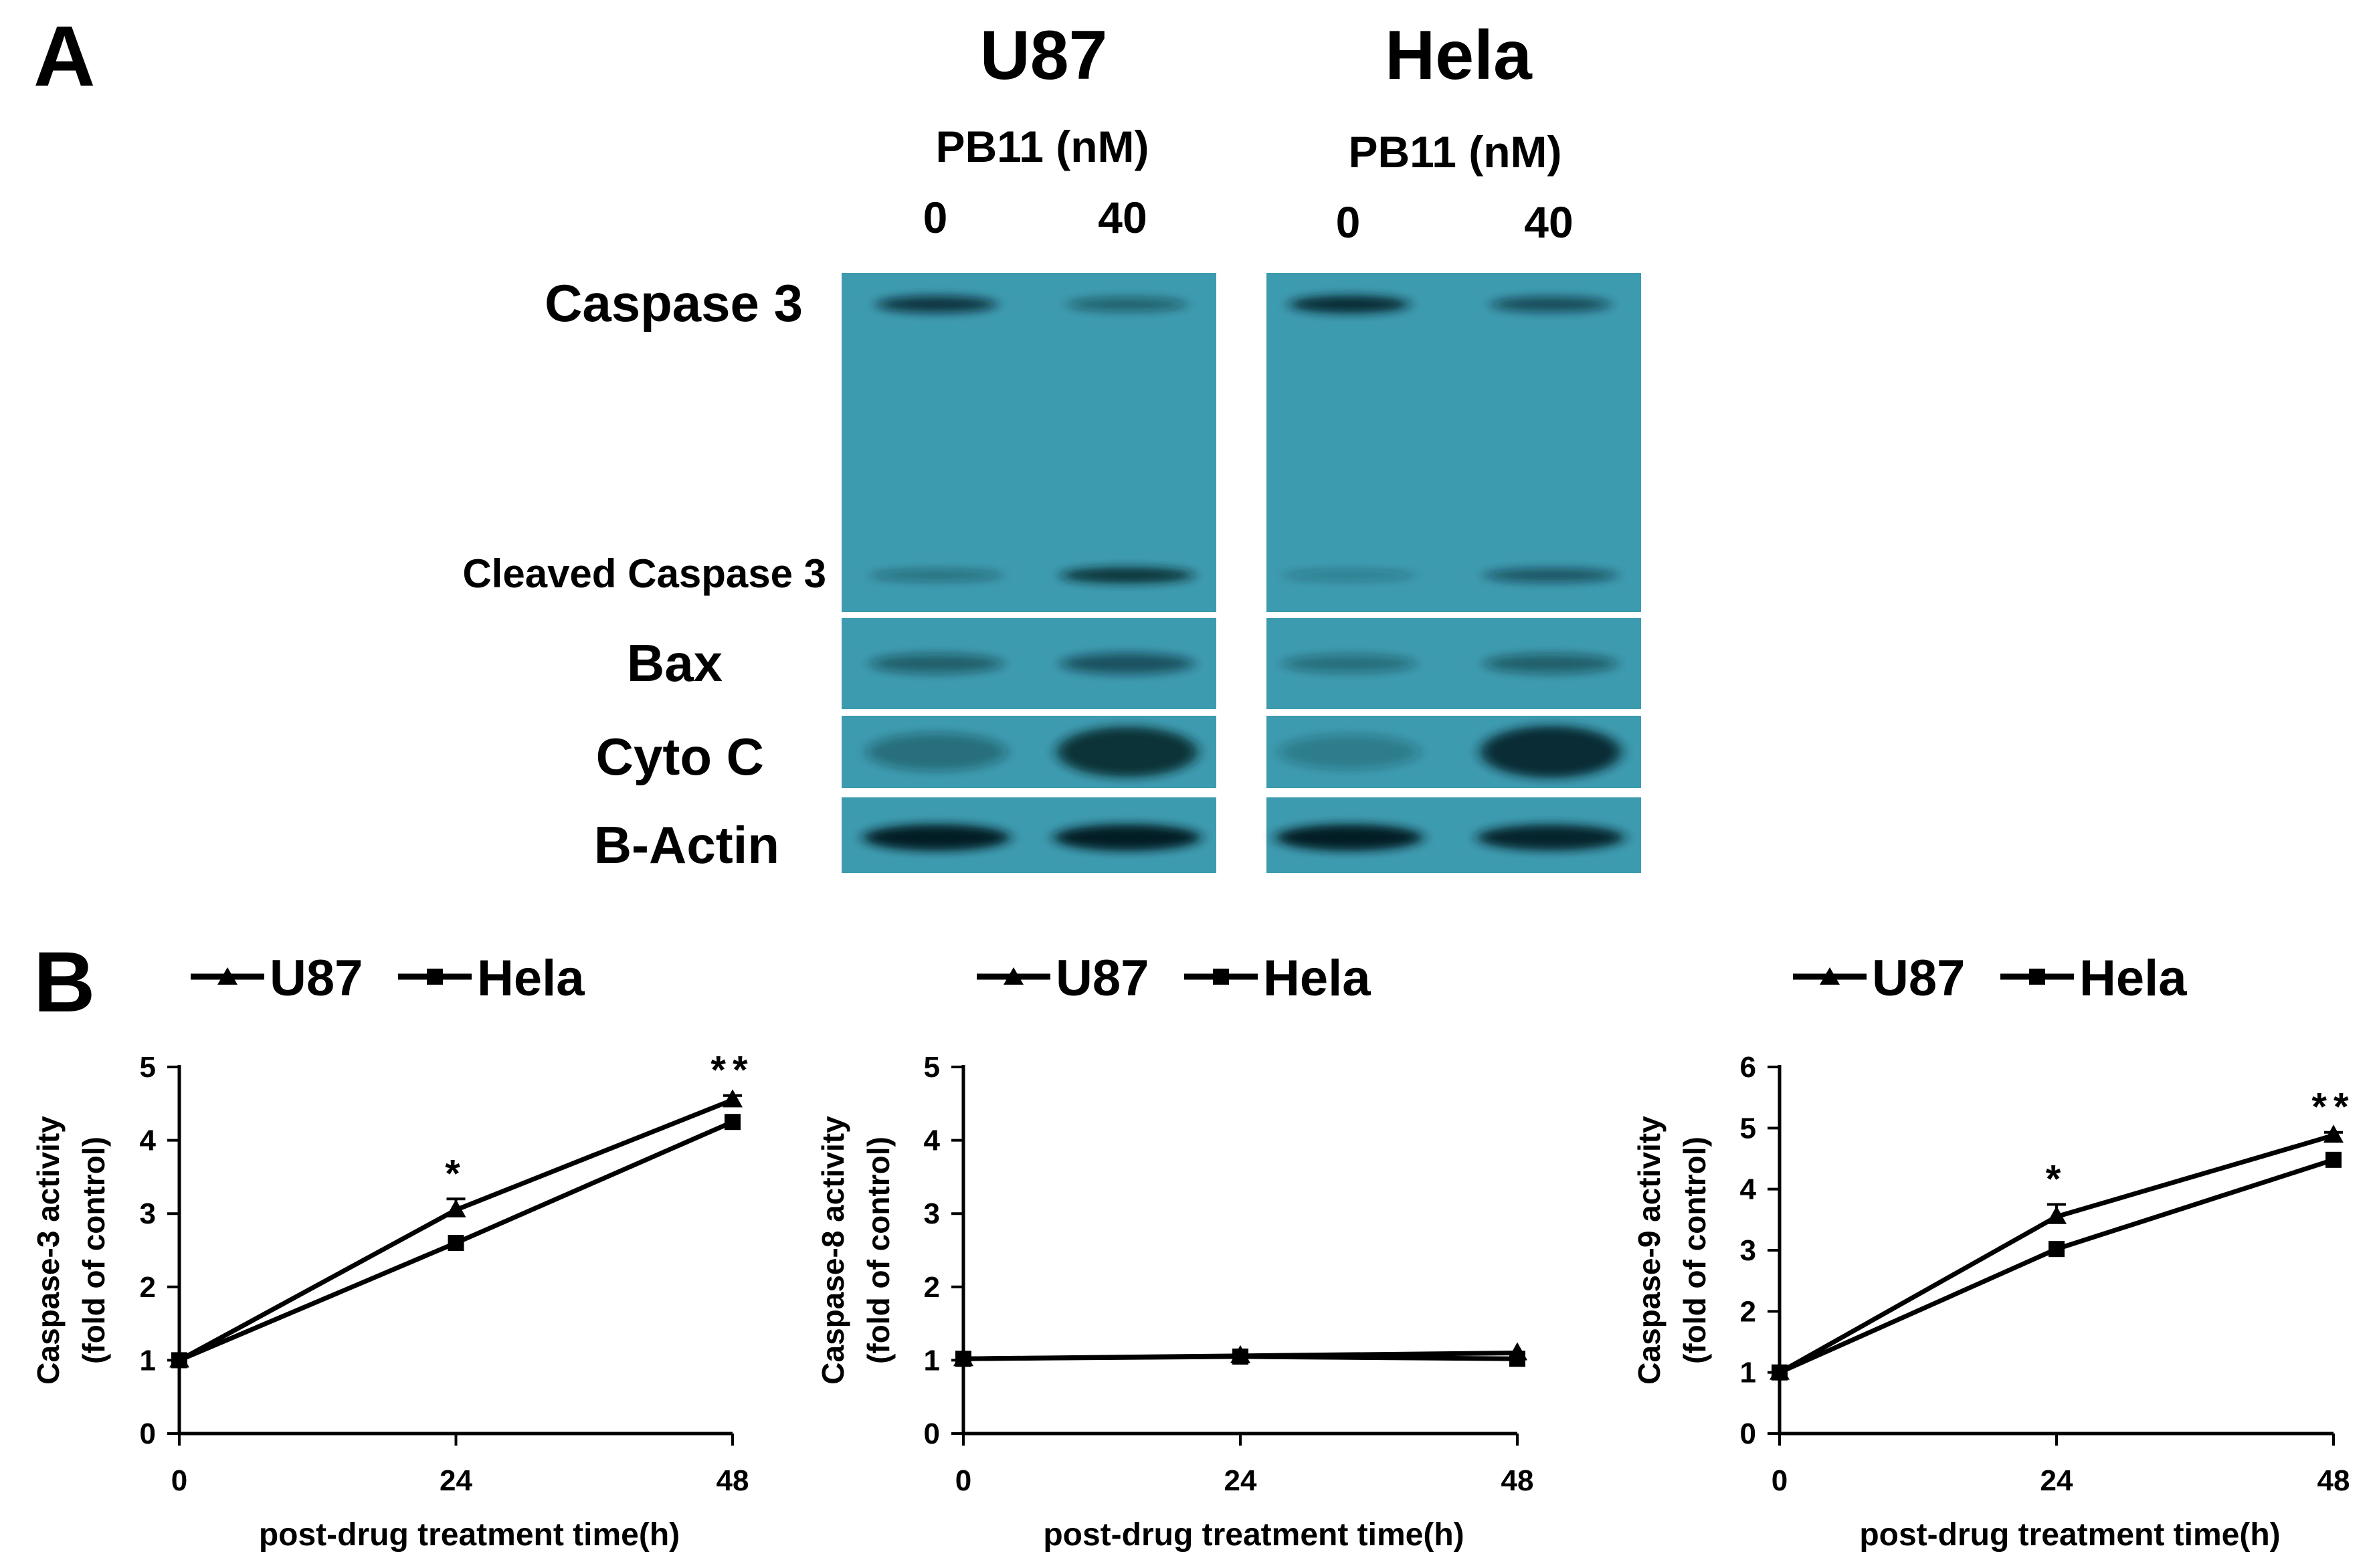 The height and width of the screenshot is (1568, 2377). What do you see at coordinates (644, 573) in the screenshot?
I see `cleaved-caspase3-label: Cleaved Caspase 3` at bounding box center [644, 573].